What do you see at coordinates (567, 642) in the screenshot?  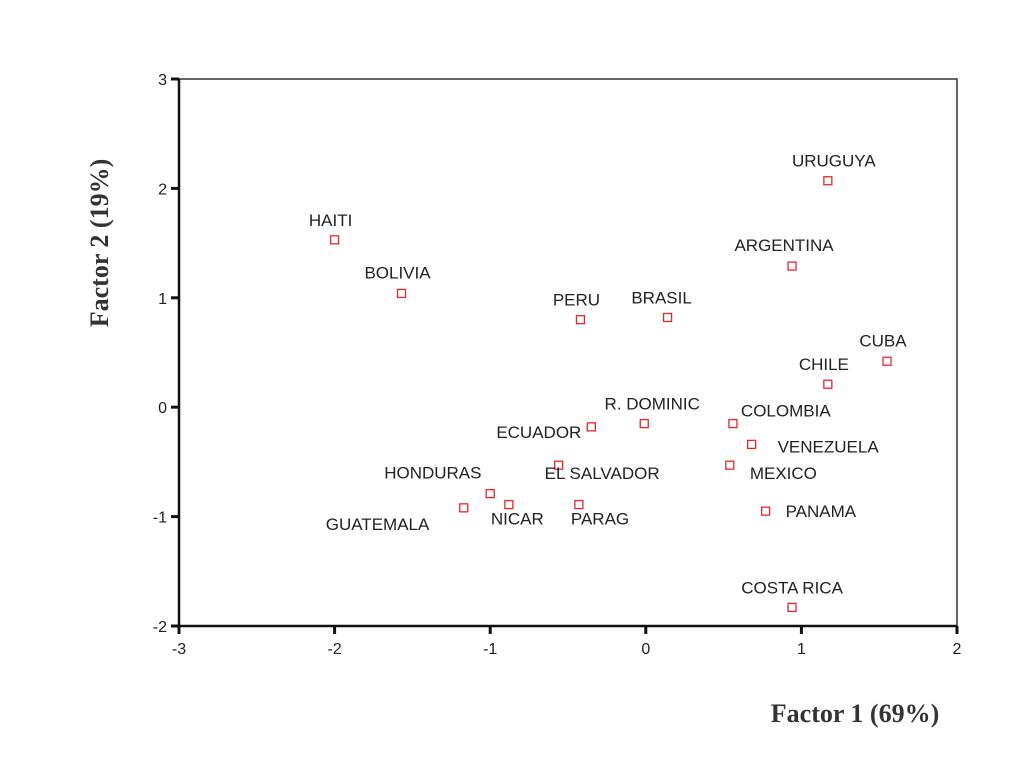 I see `x-axis-ticks: -3 -2 -1 0 1 2` at bounding box center [567, 642].